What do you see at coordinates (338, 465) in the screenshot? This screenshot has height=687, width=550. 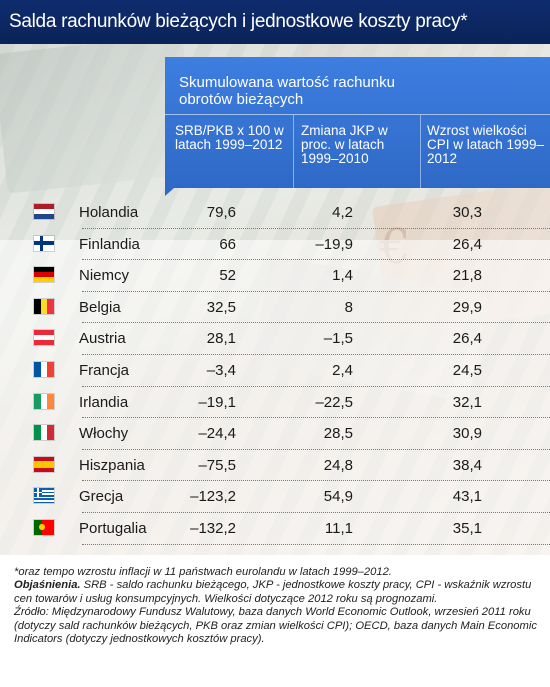 I see `jkp-value: 24,8` at bounding box center [338, 465].